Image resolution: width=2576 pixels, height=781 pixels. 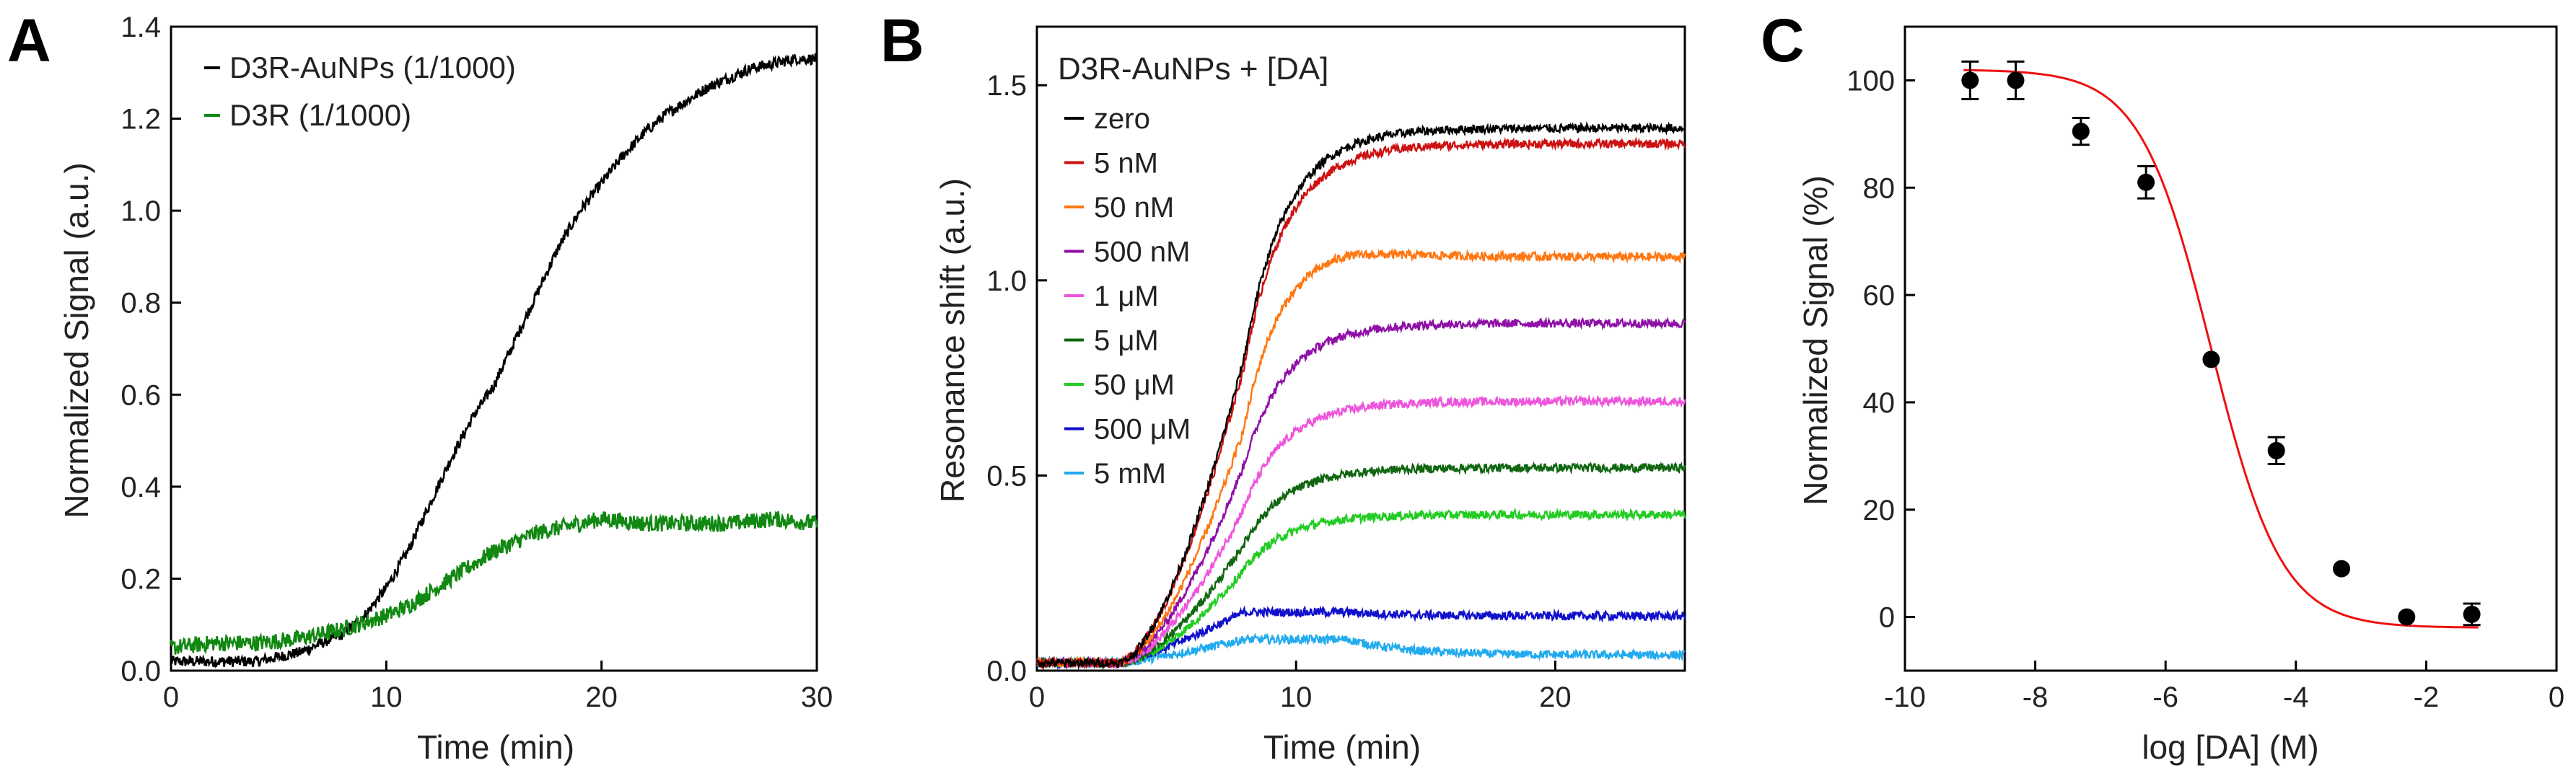 I want to click on b-legend-label-2: 5 nM, so click(x=1126, y=164).